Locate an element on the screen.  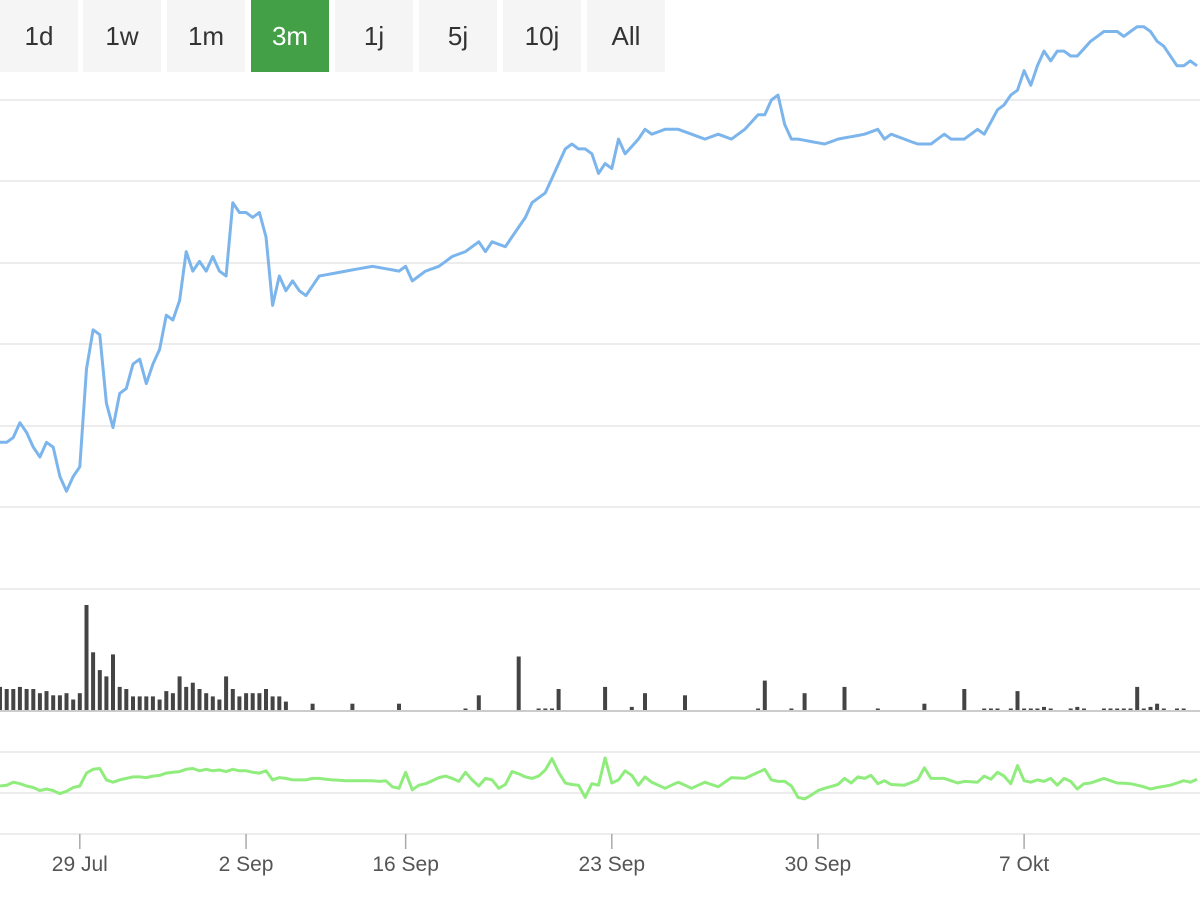
x-tick-label: 23 Sep is located at coordinates (612, 864).